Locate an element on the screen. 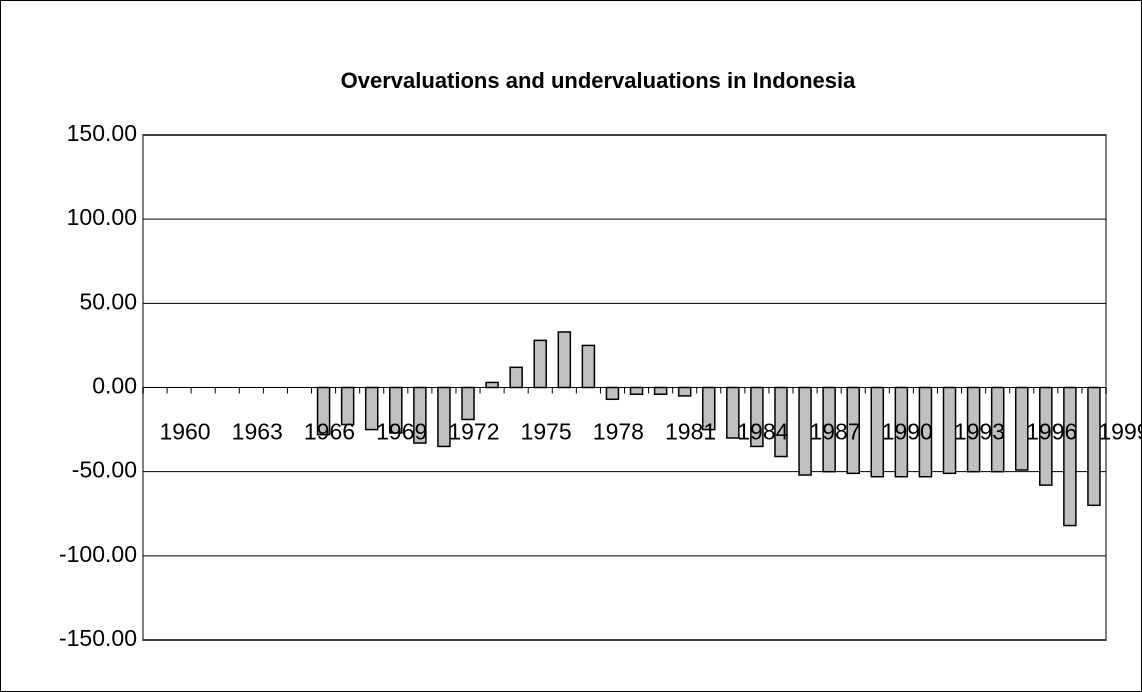  y-tick-label: 100.00 is located at coordinates (102, 217).